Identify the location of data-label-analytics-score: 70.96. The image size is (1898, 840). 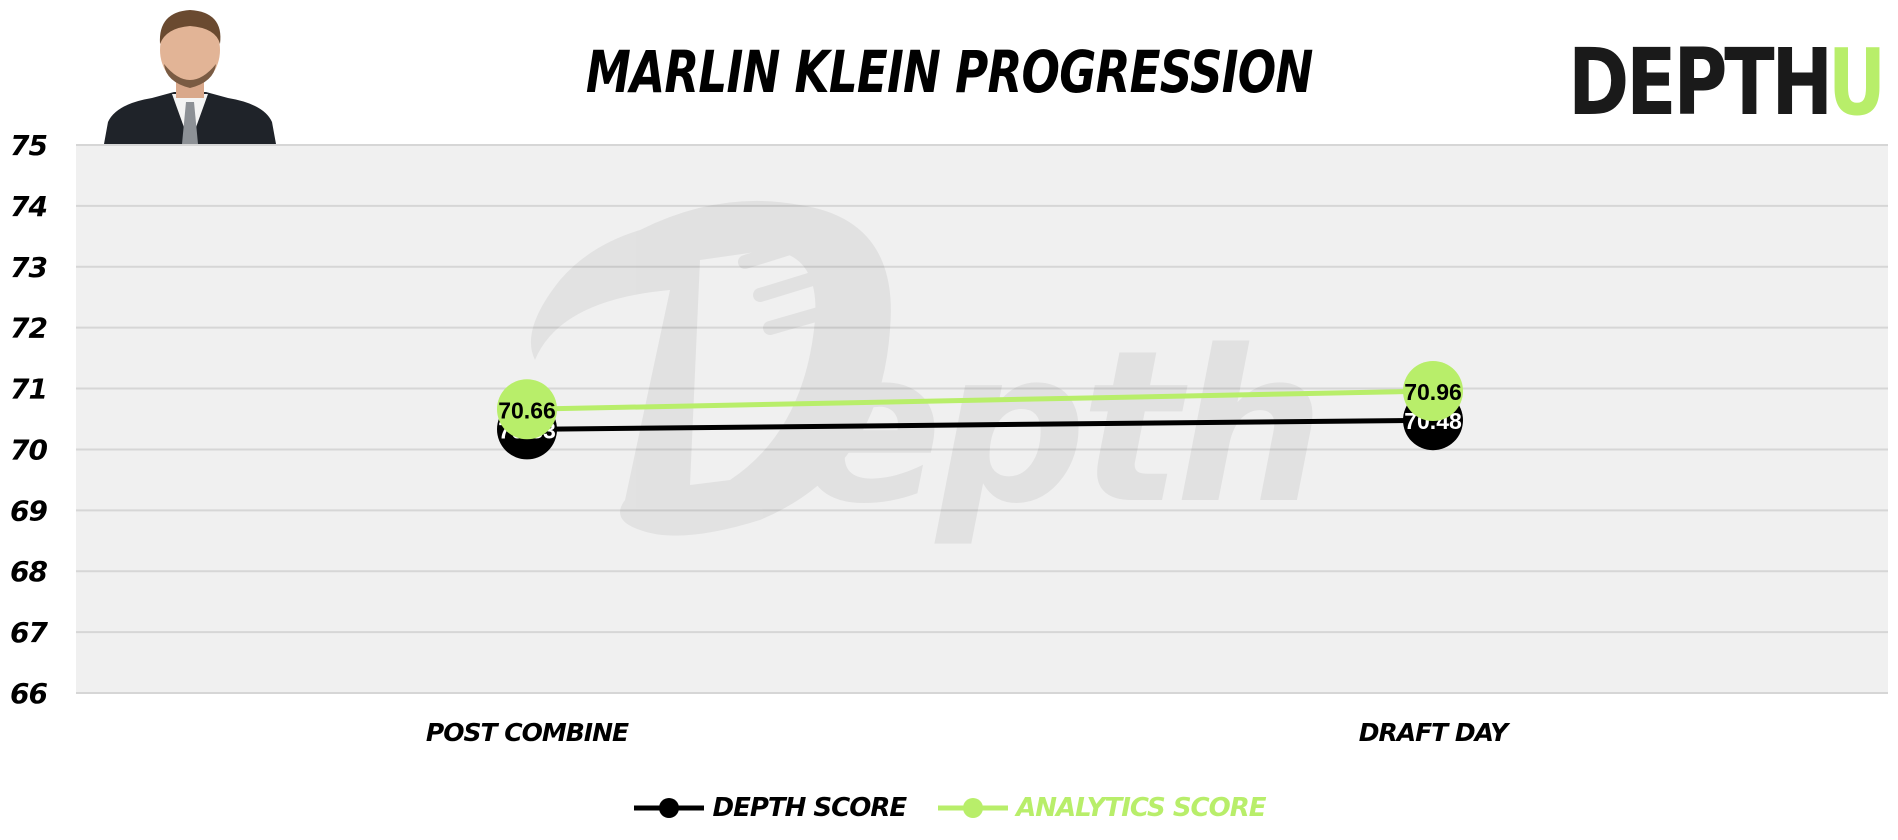
(1433, 392).